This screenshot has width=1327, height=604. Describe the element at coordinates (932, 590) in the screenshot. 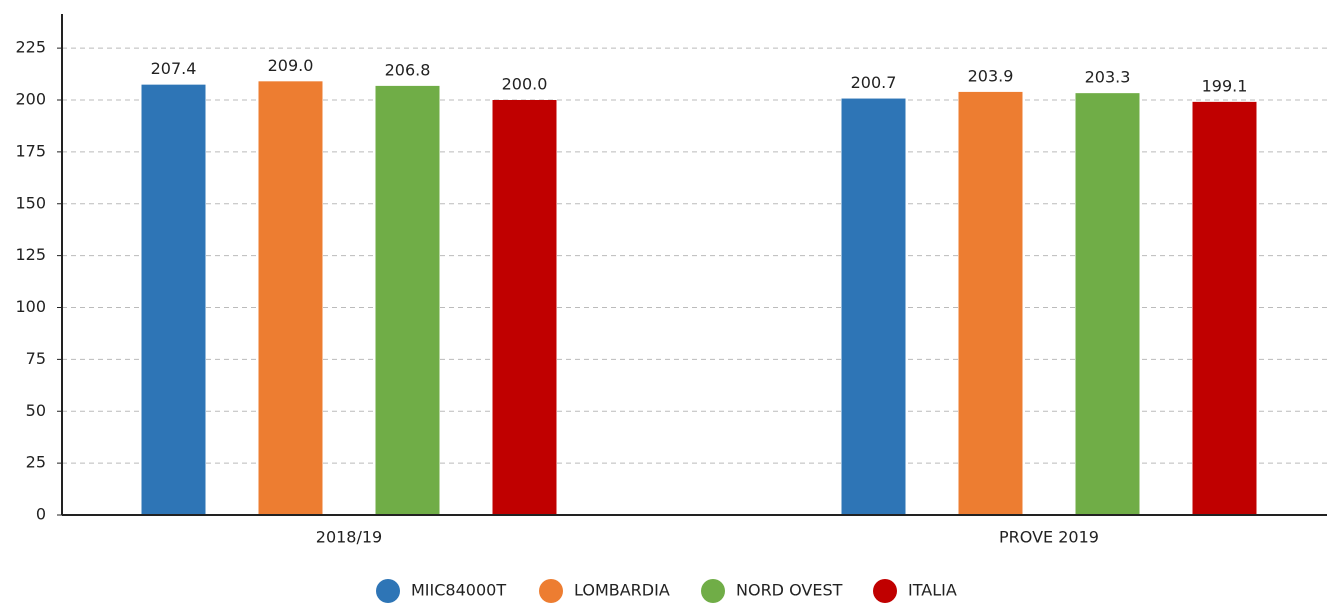

I see `legend-label: ITALIA` at that location.